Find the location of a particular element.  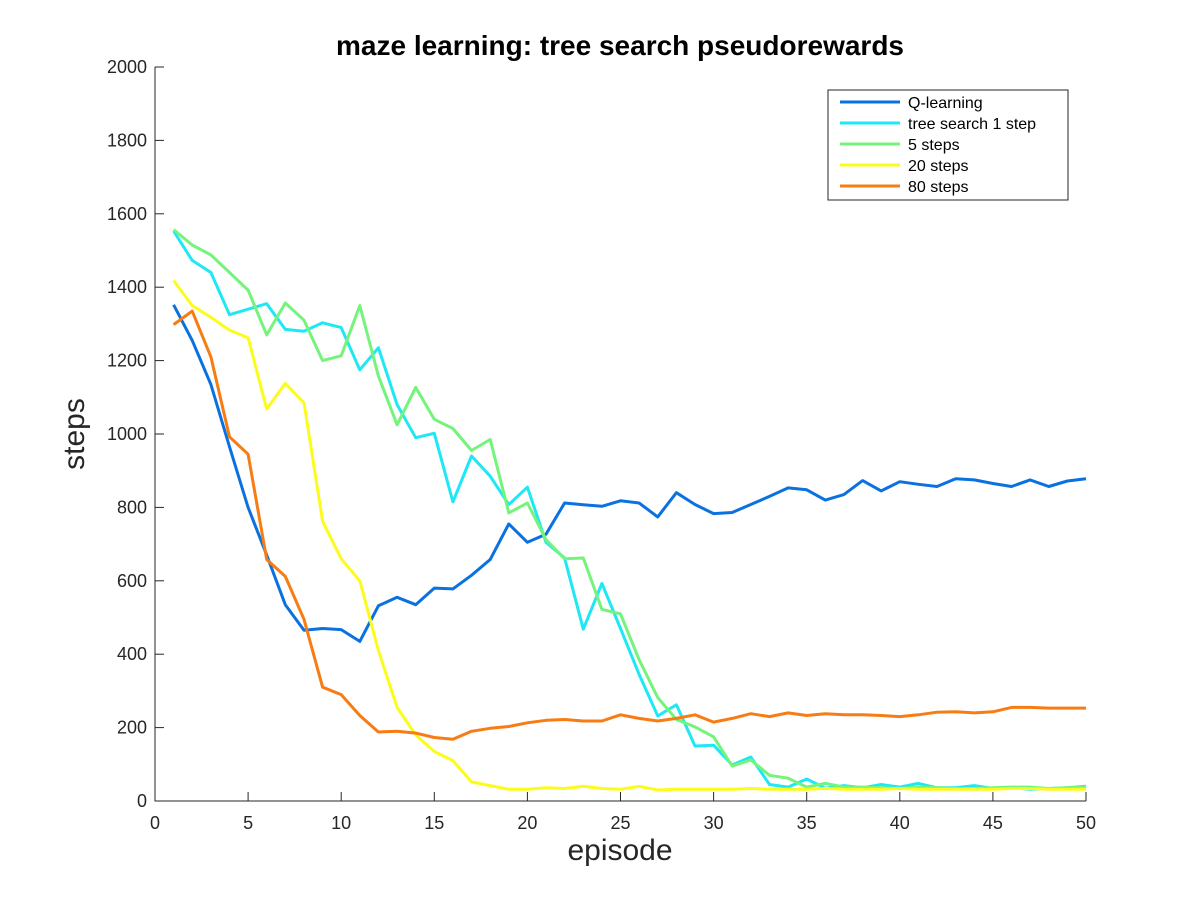

y-axis-ticks: 0 200 400 600 800 1000 1200 1400 1600 1800 2000 is located at coordinates (135, 434).